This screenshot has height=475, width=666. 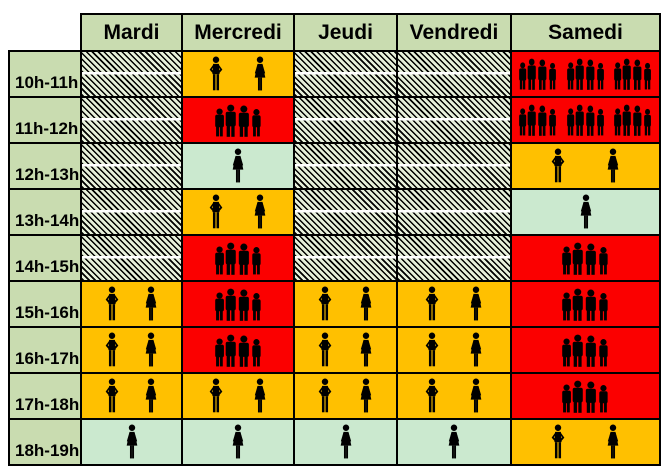 What do you see at coordinates (345, 350) in the screenshot?
I see `cell-jeudi-16h-17h` at bounding box center [345, 350].